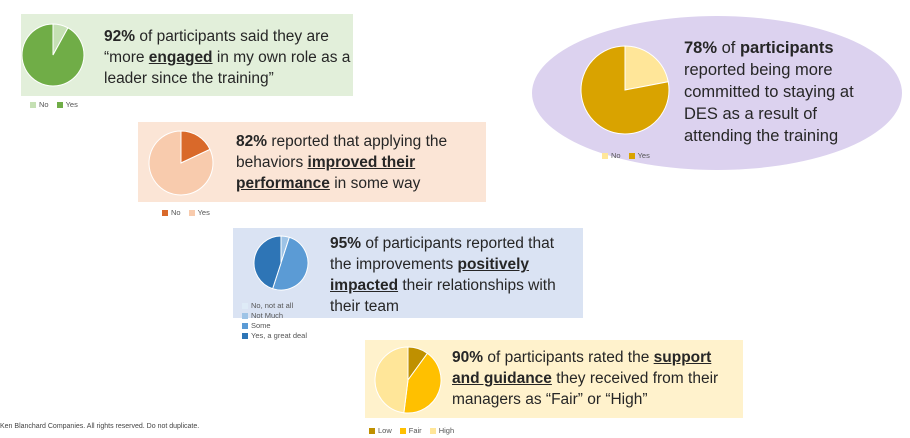  I want to click on legend-label: No, not at all, so click(272, 305).